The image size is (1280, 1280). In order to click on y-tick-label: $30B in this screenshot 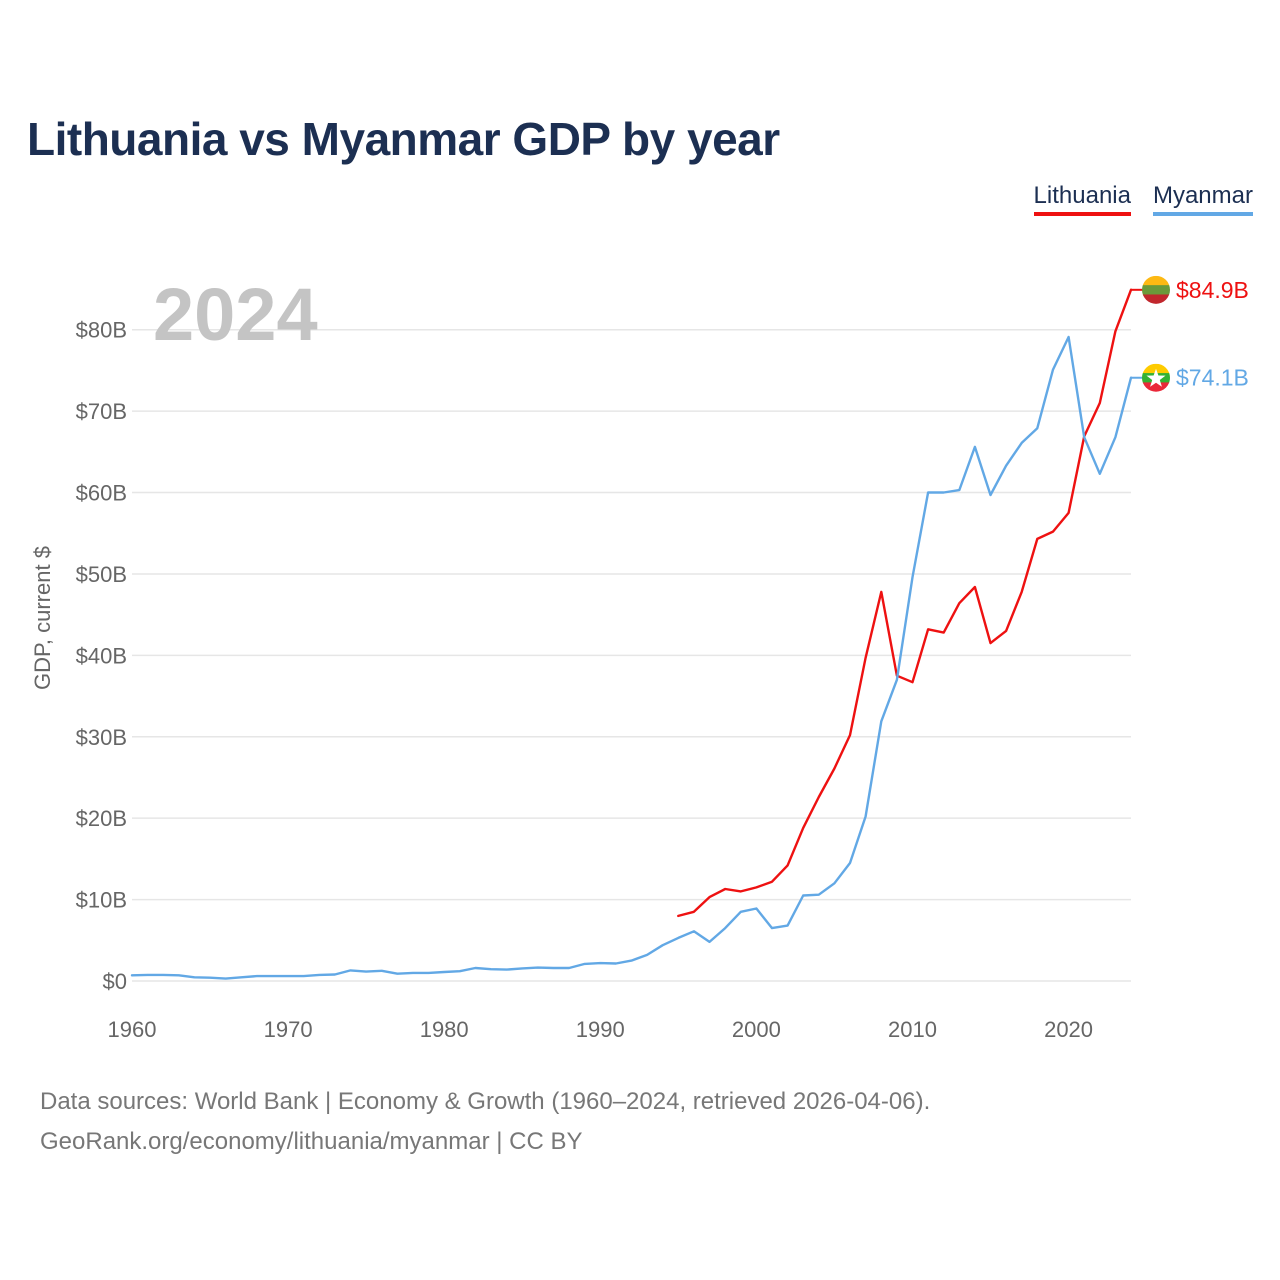, I will do `click(101, 737)`.